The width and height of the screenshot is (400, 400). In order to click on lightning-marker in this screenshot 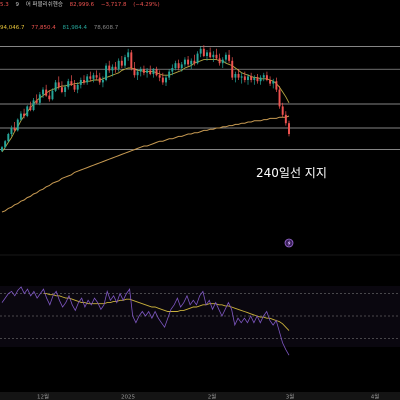, I will do `click(289, 243)`.